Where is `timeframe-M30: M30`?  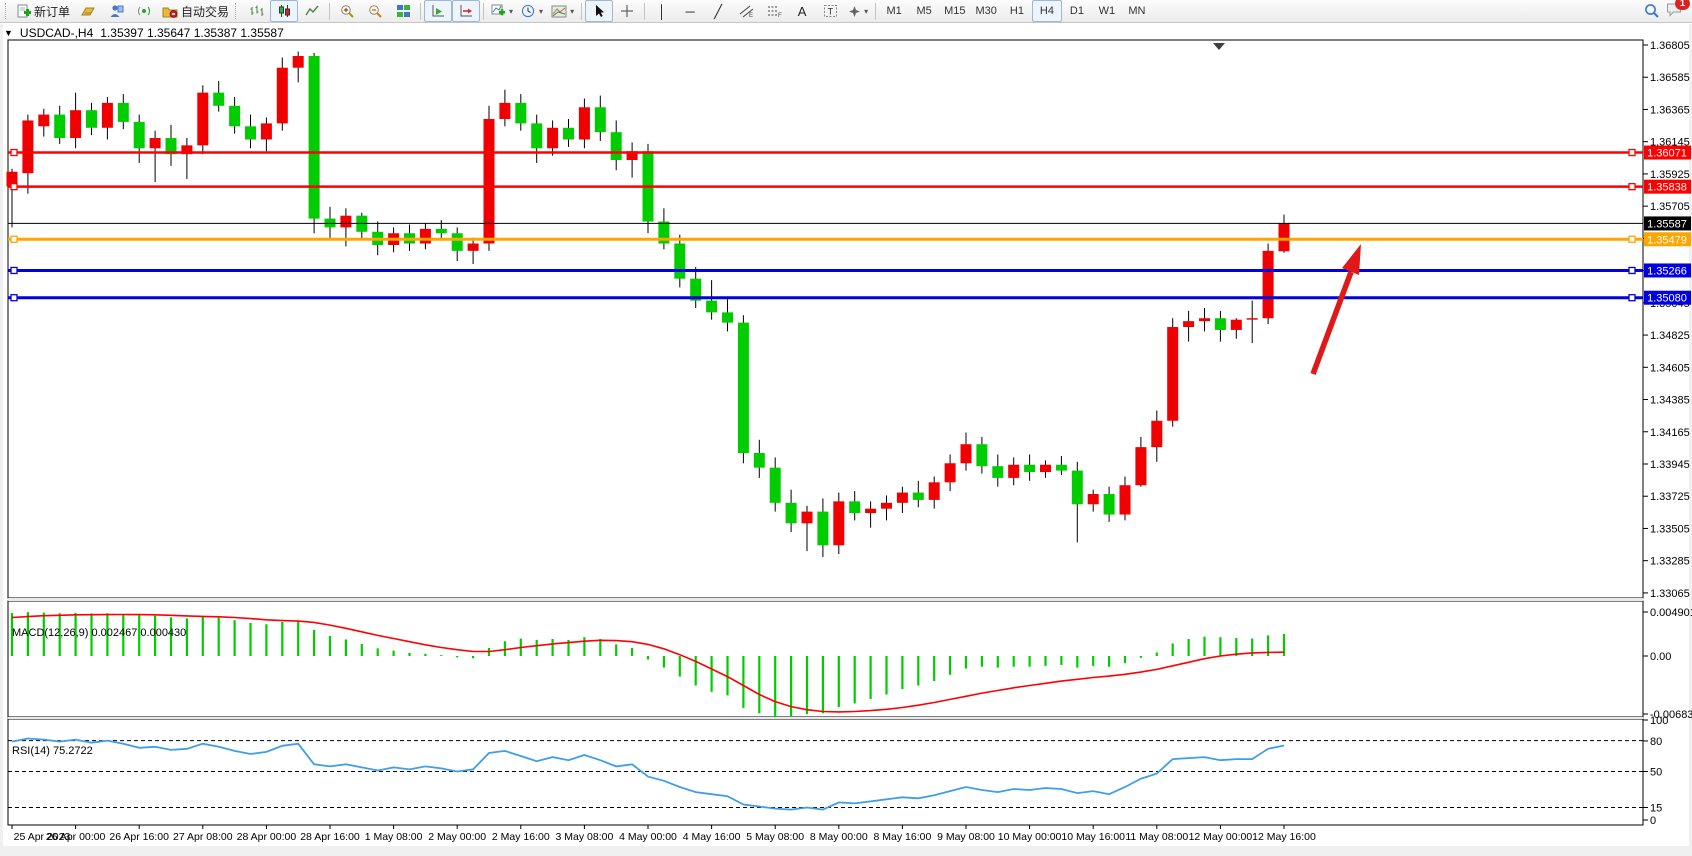 timeframe-M30: M30 is located at coordinates (986, 11).